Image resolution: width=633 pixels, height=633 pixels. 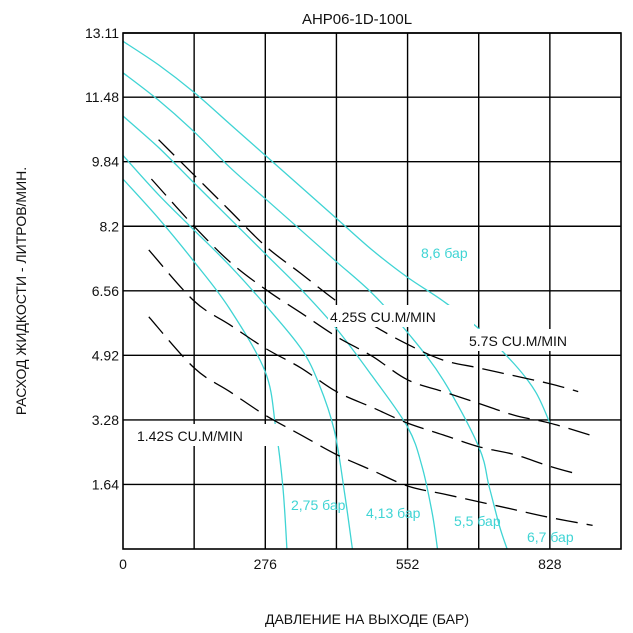 What do you see at coordinates (318, 505) in the screenshot?
I see `annotation-2-75-bar: 2,75 бар` at bounding box center [318, 505].